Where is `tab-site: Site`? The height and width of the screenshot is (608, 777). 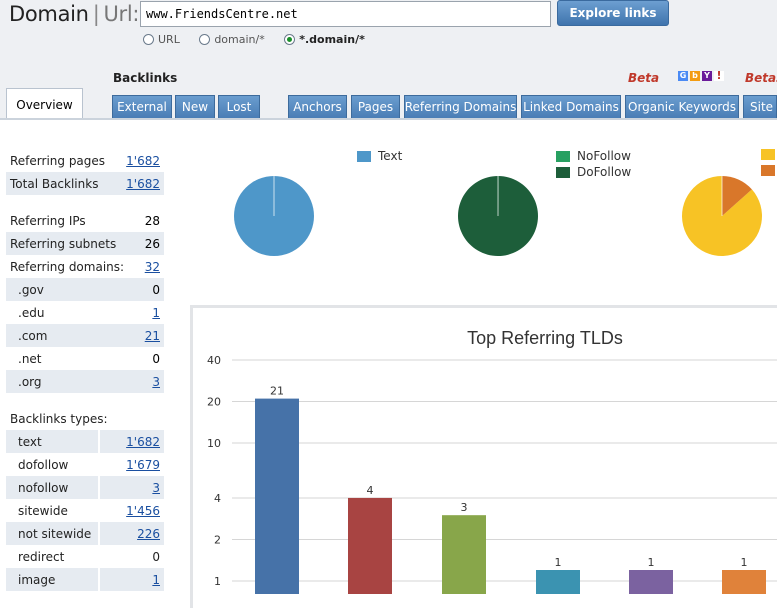
tab-site: Site is located at coordinates (760, 107).